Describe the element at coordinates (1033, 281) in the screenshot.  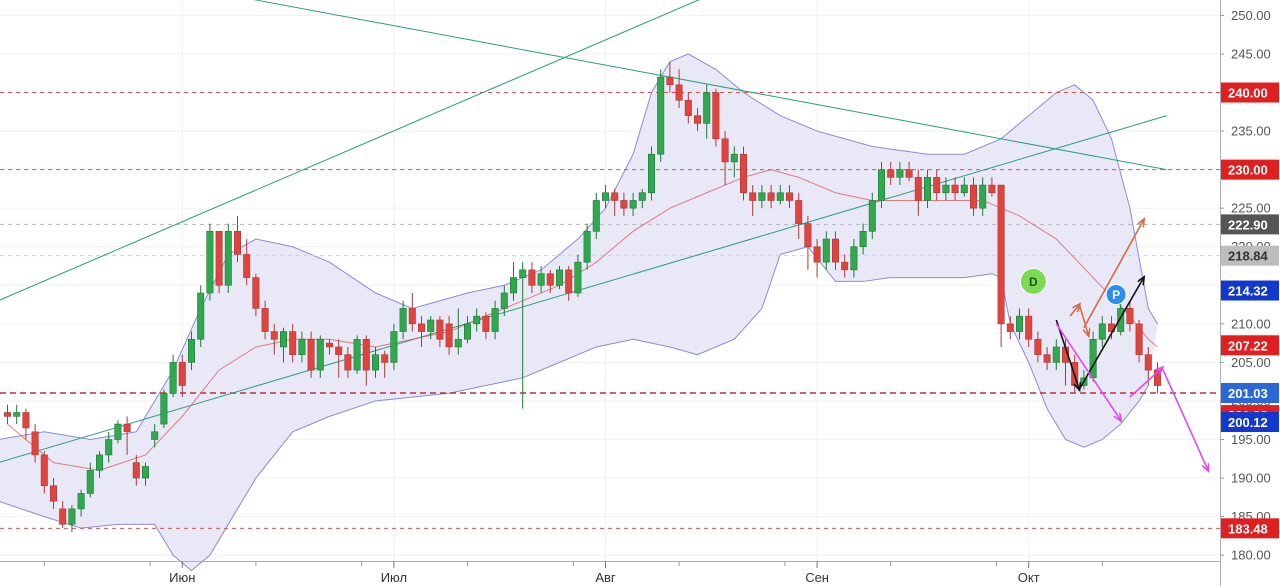
I see `signal-marker-D: D` at that location.